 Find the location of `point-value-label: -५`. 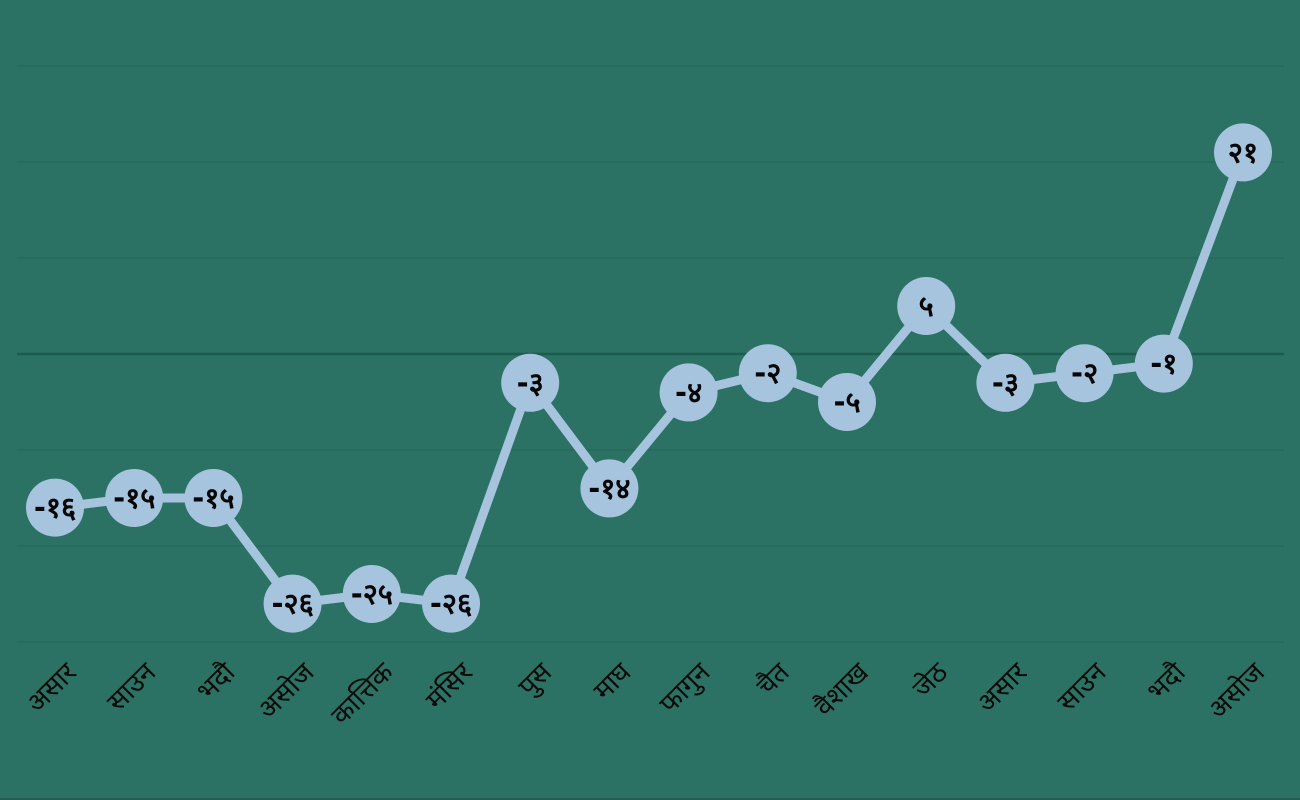

point-value-label: -५ is located at coordinates (846, 402).